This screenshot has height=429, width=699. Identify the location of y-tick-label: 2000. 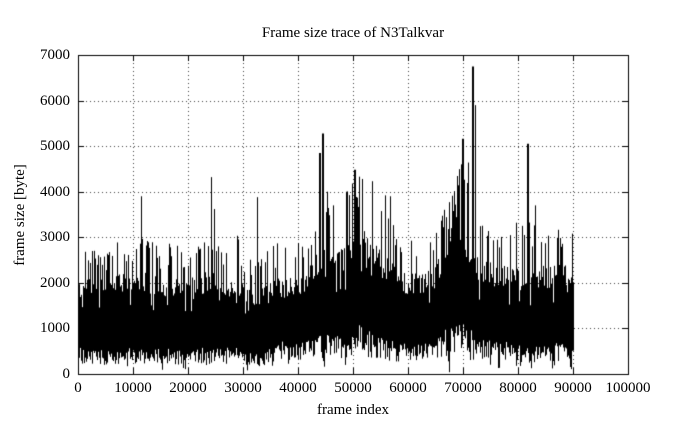
(55, 282).